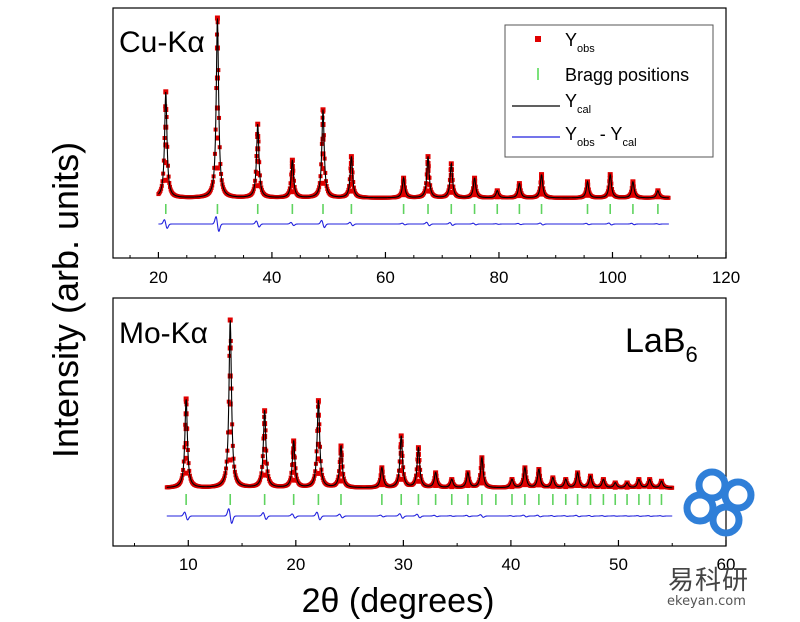  Describe the element at coordinates (403, 564) in the screenshot. I see `x-tick-label: 30` at that location.